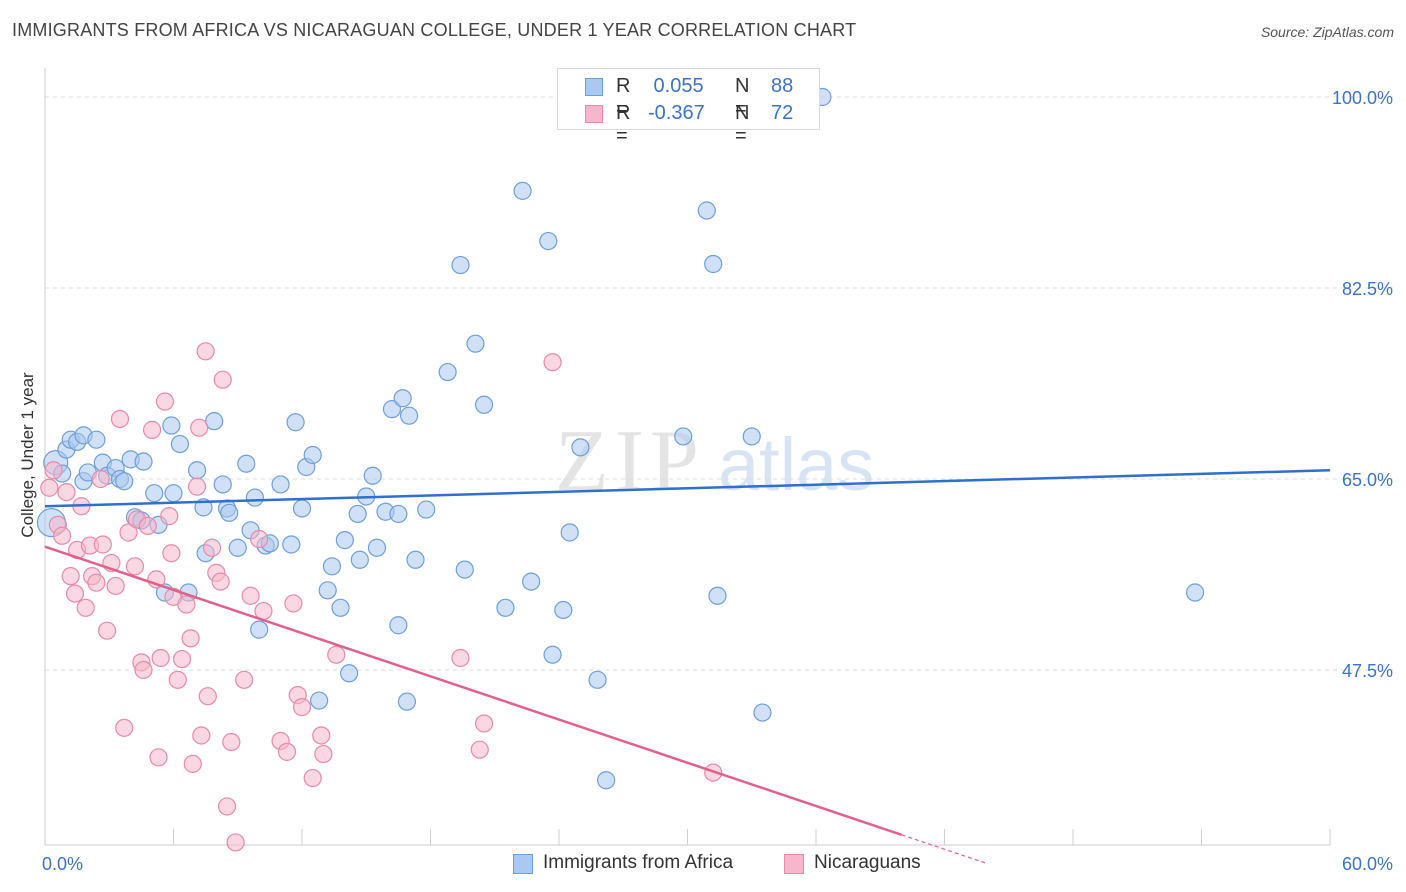 The image size is (1406, 892). What do you see at coordinates (623, 97) in the screenshot?
I see `r-label: R =` at bounding box center [623, 97].